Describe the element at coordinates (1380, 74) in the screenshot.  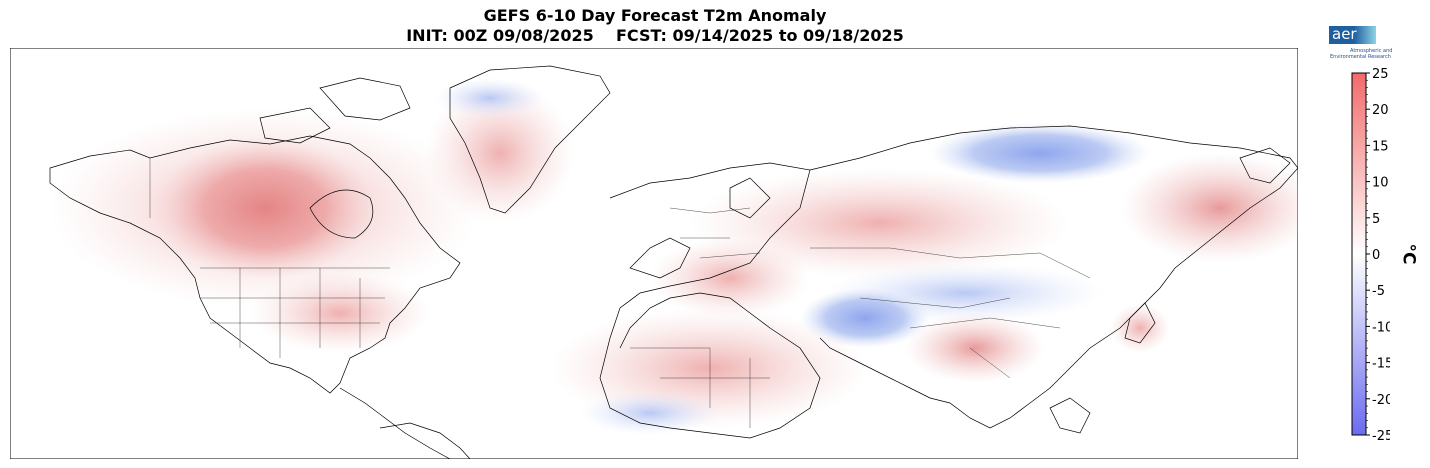
I see `colorbar-tick-label: 25` at that location.